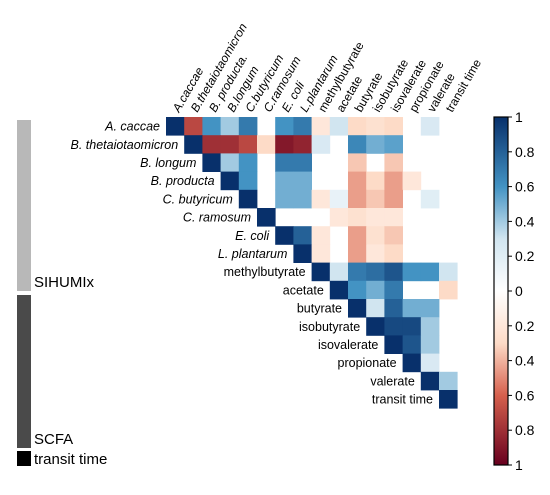 Image resolution: width=550 pixels, height=495 pixels. What do you see at coordinates (525, 152) in the screenshot?
I see `colorbar-tick-label: 0.8` at bounding box center [525, 152].